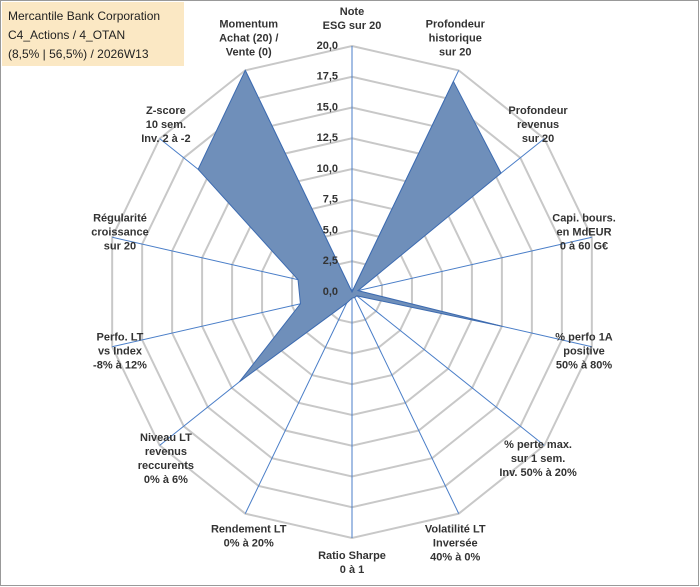 Image resolution: width=700 pixels, height=587 pixels. What do you see at coordinates (538, 473) in the screenshot?
I see `axis-label: Inv. 50% à 20%` at bounding box center [538, 473].